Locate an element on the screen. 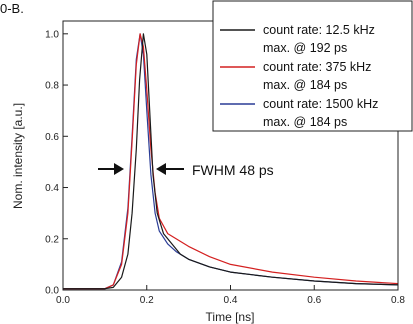  y-axis: 0.0 0.2 0.4 0.6 0.8 1.0 is located at coordinates (56, 163).